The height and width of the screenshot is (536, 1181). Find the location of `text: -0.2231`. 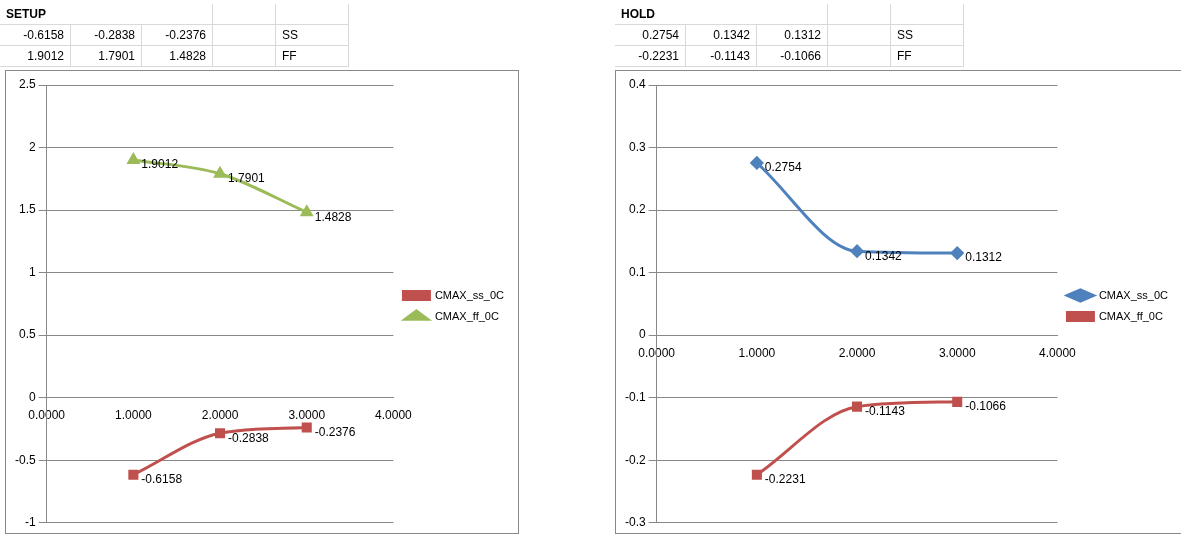

text: -0.2231 is located at coordinates (650, 56).